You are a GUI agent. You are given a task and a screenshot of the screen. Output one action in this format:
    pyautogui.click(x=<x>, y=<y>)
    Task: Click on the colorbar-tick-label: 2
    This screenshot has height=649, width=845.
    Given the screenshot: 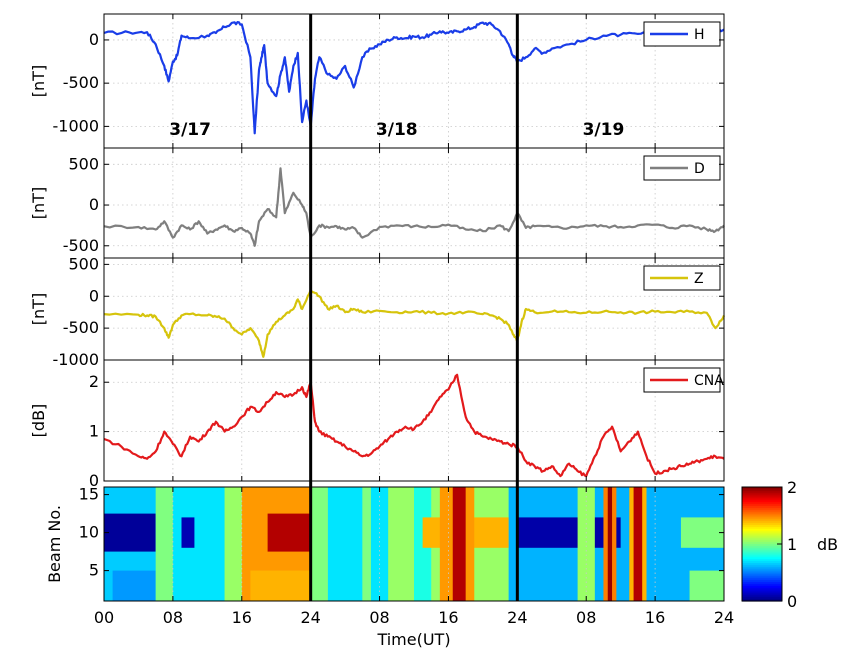 What is the action you would take?
    pyautogui.click(x=792, y=487)
    